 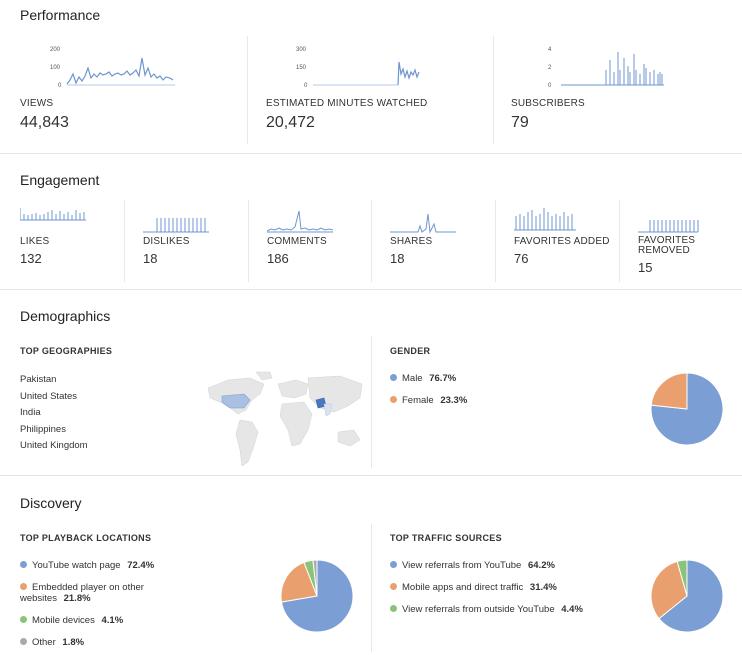 What do you see at coordinates (562, 241) in the screenshot?
I see `favorites-added-label: FAVORITES ADDED` at bounding box center [562, 241].